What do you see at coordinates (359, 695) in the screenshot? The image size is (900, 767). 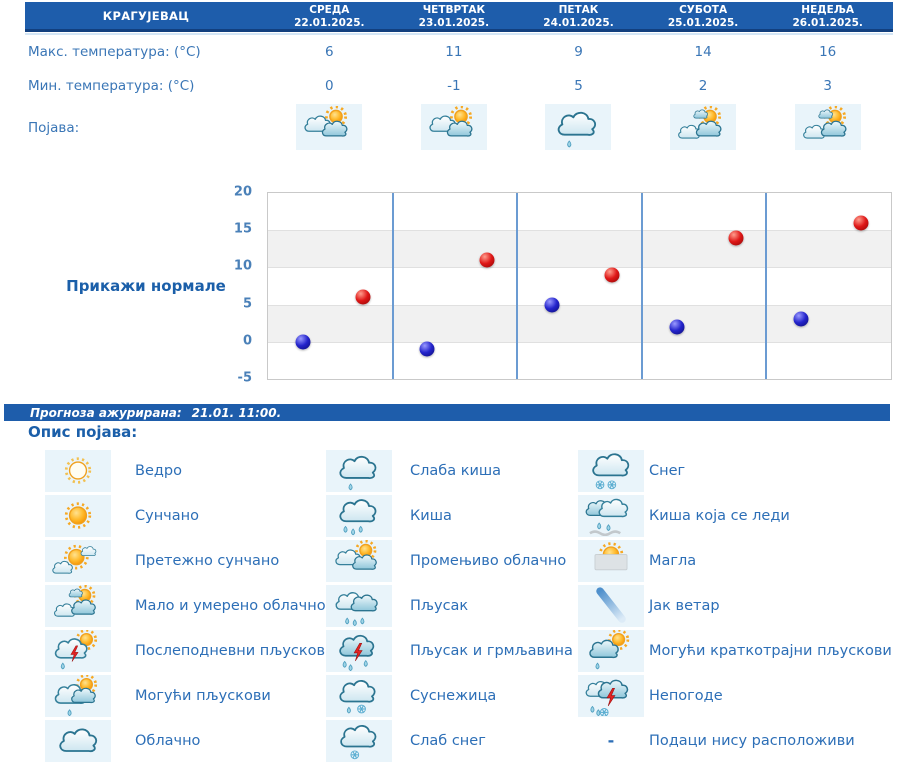 I see `sleet-icon` at bounding box center [359, 695].